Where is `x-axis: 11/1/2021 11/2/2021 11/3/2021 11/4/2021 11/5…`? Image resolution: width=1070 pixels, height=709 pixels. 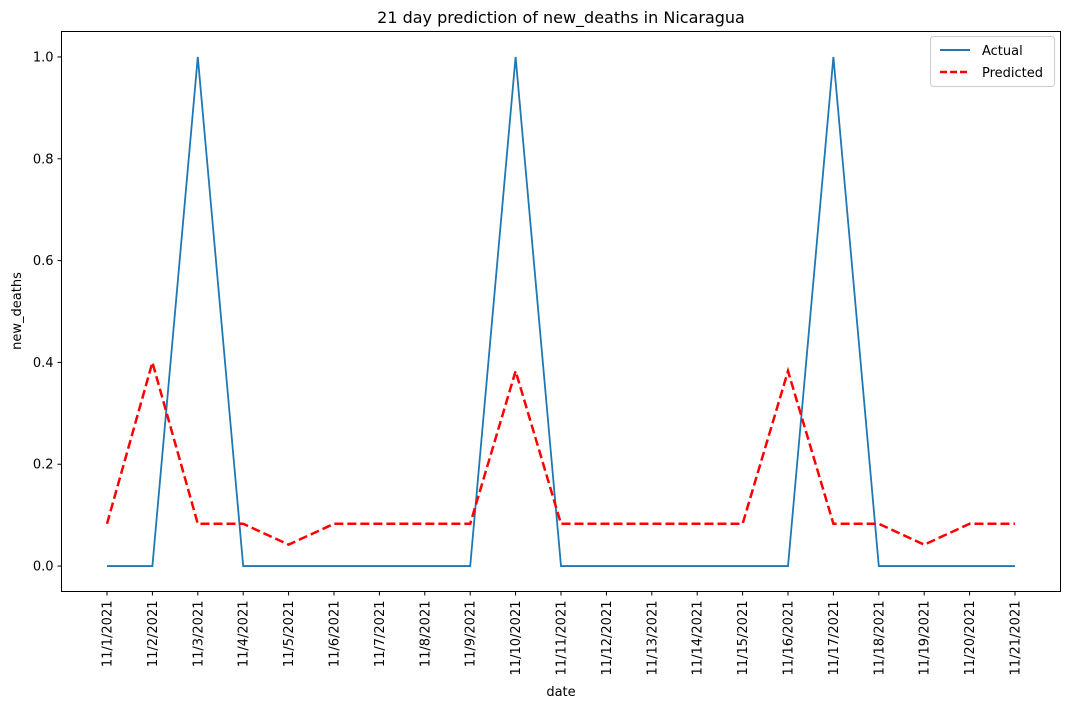 x-axis: 11/1/2021 11/2/2021 11/3/2021 11/4/2021 11/5… is located at coordinates (562, 633).